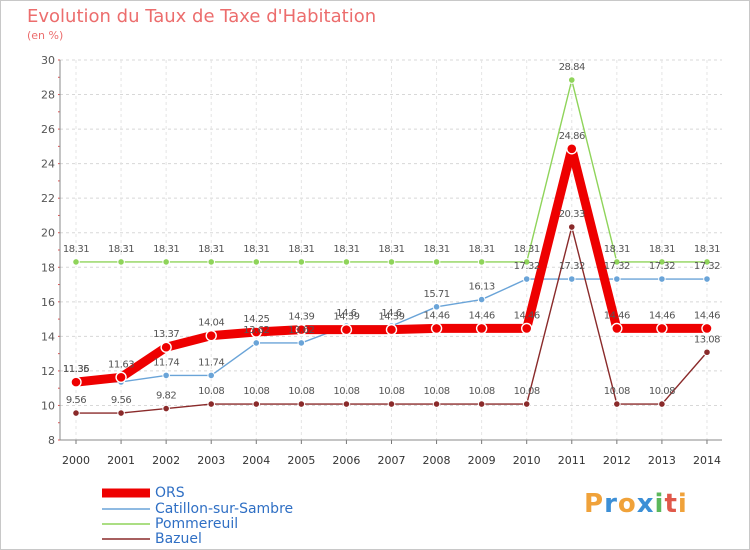 This screenshot has height=550, width=750. I want to click on y-tick-label: 12, so click(48, 371).